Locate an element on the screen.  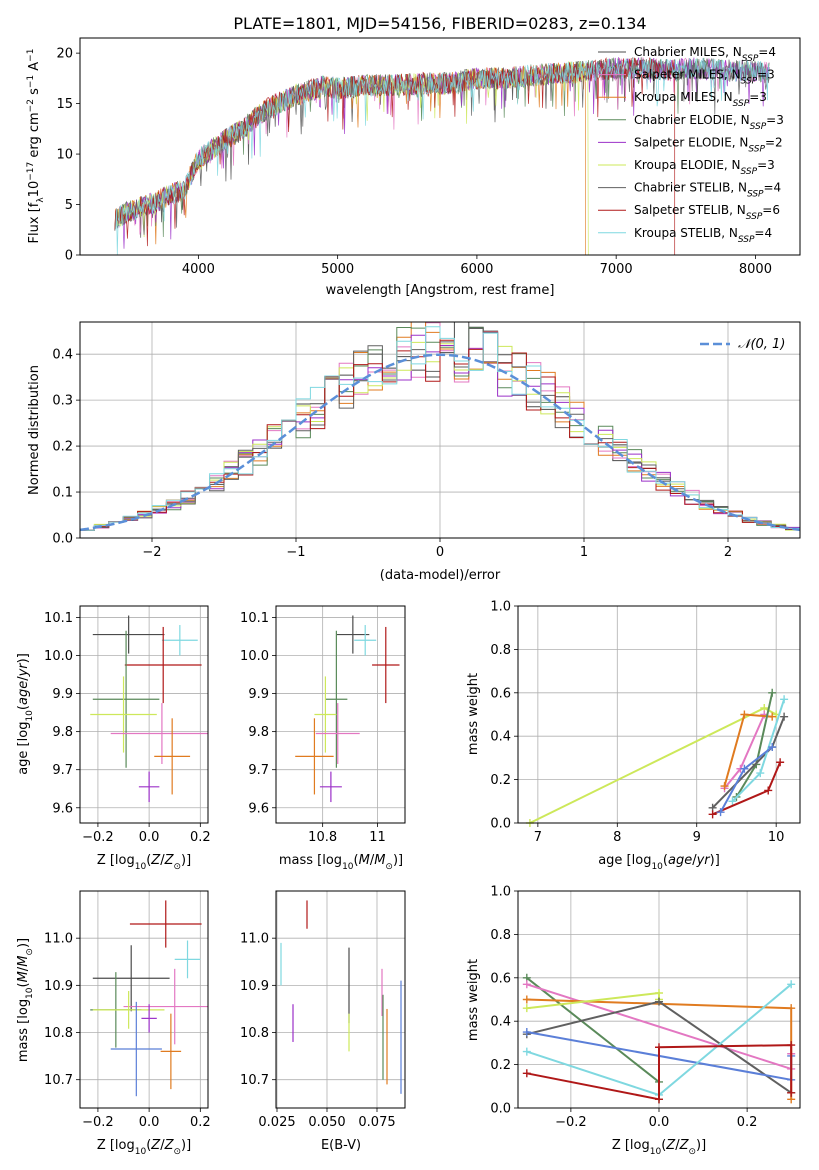
y-tick-label: 1.0 is located at coordinates (500, 892).